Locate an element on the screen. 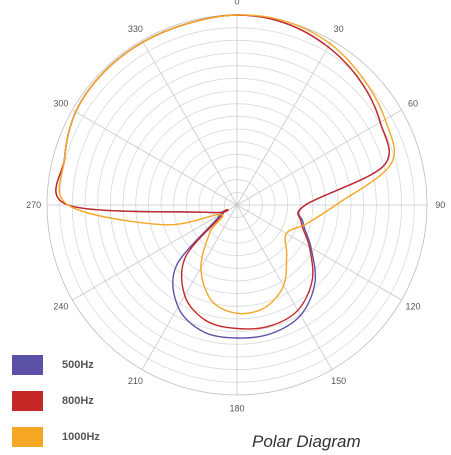 The image size is (451, 455). angle-tick-label: 30 is located at coordinates (339, 29).